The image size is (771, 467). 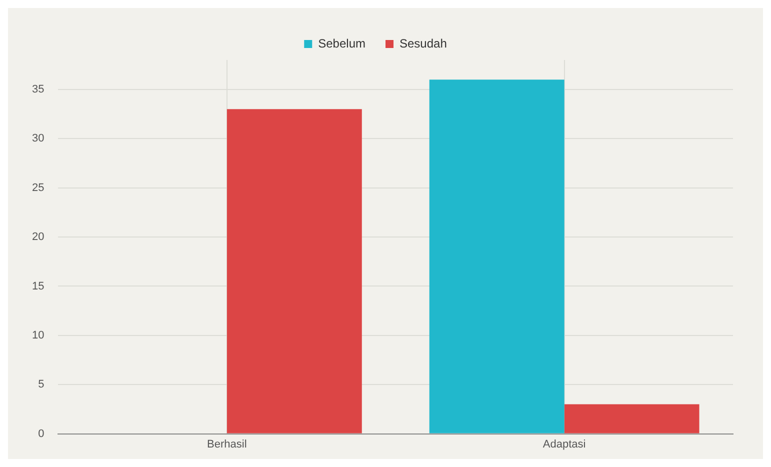 What do you see at coordinates (342, 43) in the screenshot?
I see `legend-label: Sebelum` at bounding box center [342, 43].